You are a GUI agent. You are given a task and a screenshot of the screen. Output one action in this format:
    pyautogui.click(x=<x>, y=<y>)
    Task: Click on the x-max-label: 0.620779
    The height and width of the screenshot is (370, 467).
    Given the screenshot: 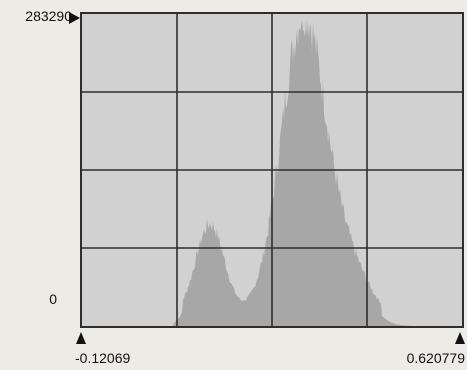 What is the action you would take?
    pyautogui.click(x=435, y=358)
    